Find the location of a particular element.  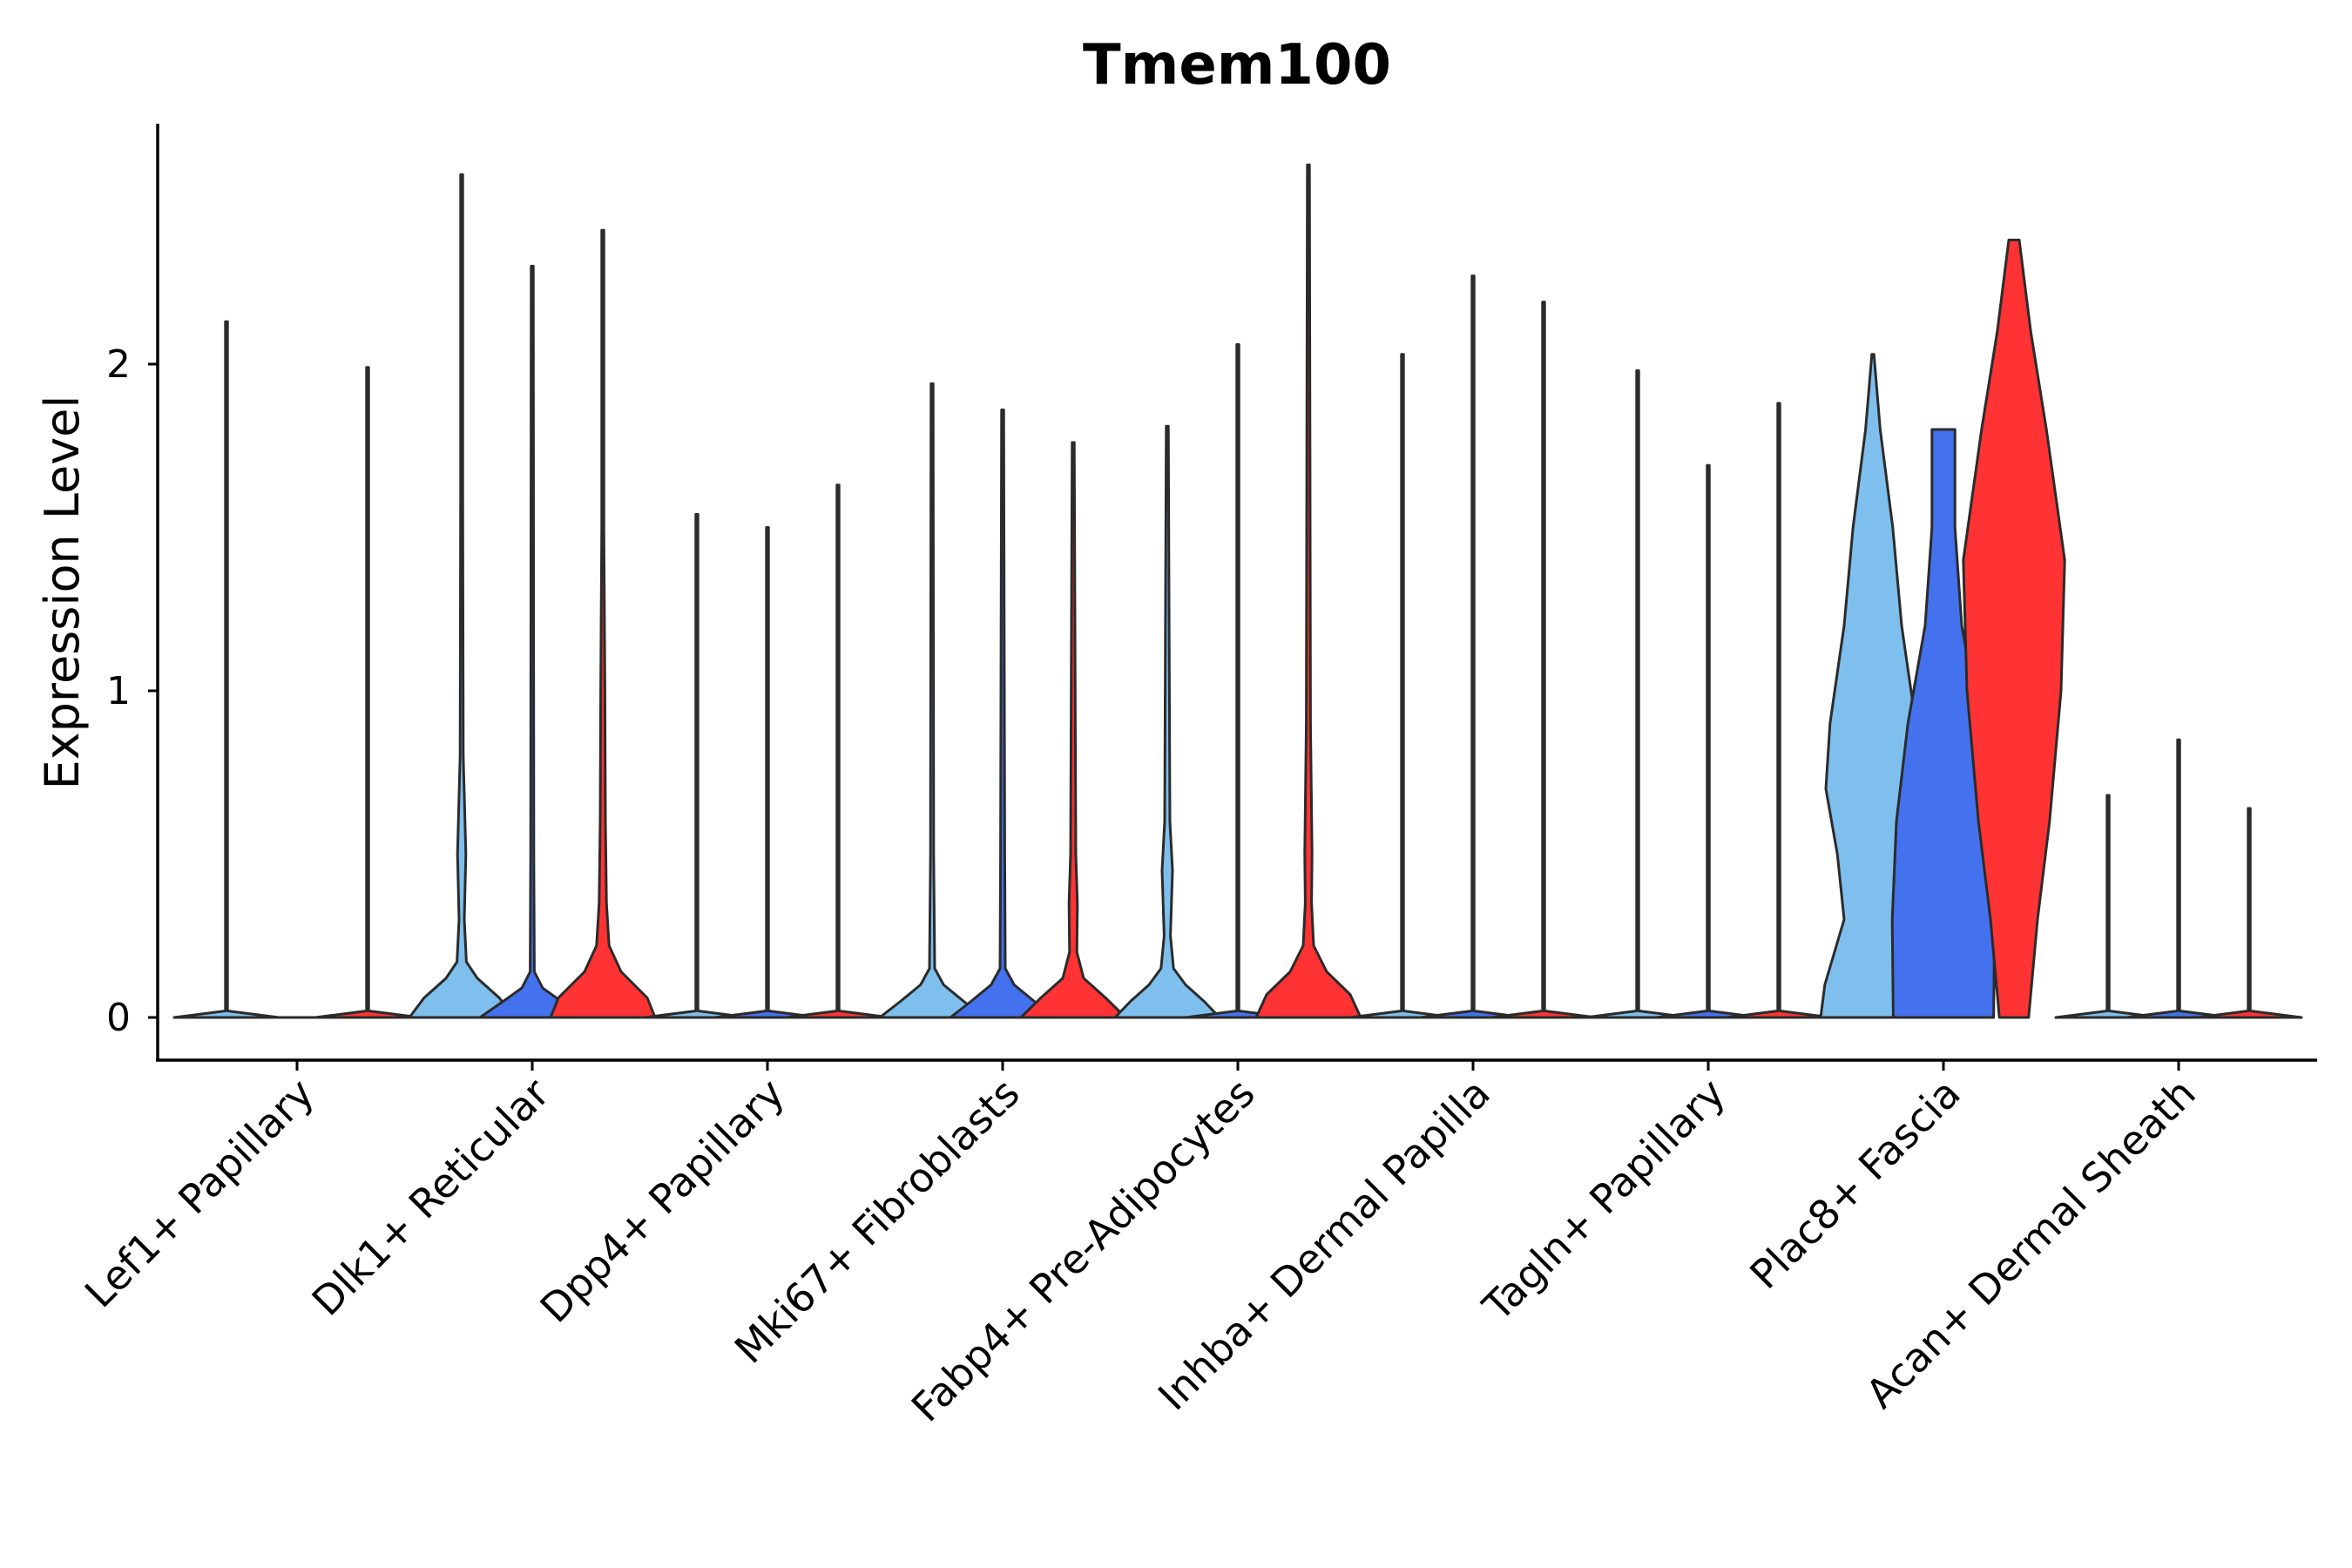

y-axis-label: Expression Level is located at coordinates (62, 592).